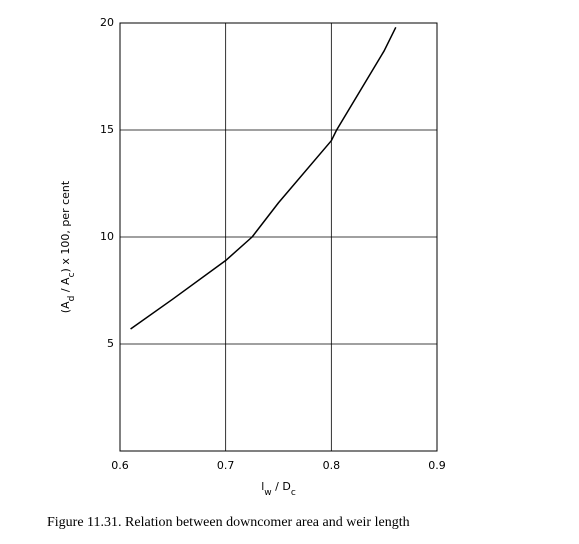 This screenshot has width=579, height=544. What do you see at coordinates (107, 129) in the screenshot?
I see `y-tick-label: 15` at bounding box center [107, 129].